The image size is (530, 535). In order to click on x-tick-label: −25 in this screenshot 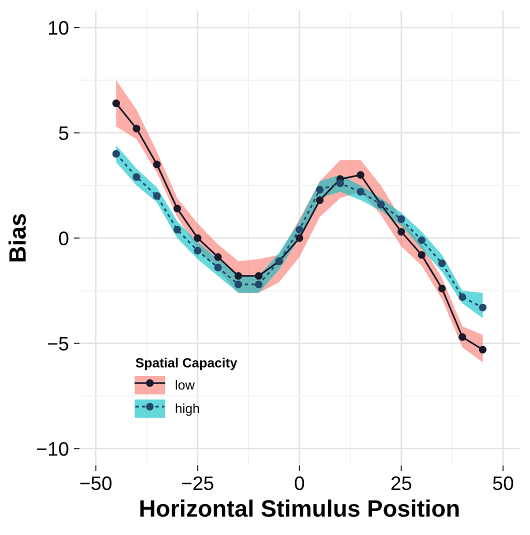, I will do `click(198, 483)`.